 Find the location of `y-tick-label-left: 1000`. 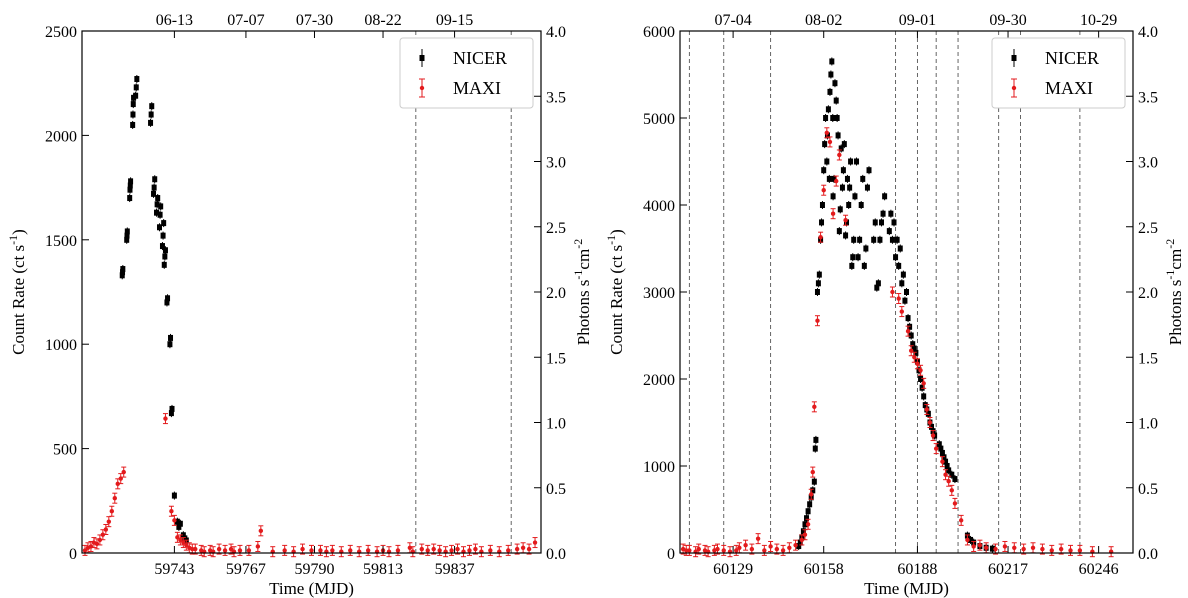

y-tick-label-left: 1000 is located at coordinates (61, 345).